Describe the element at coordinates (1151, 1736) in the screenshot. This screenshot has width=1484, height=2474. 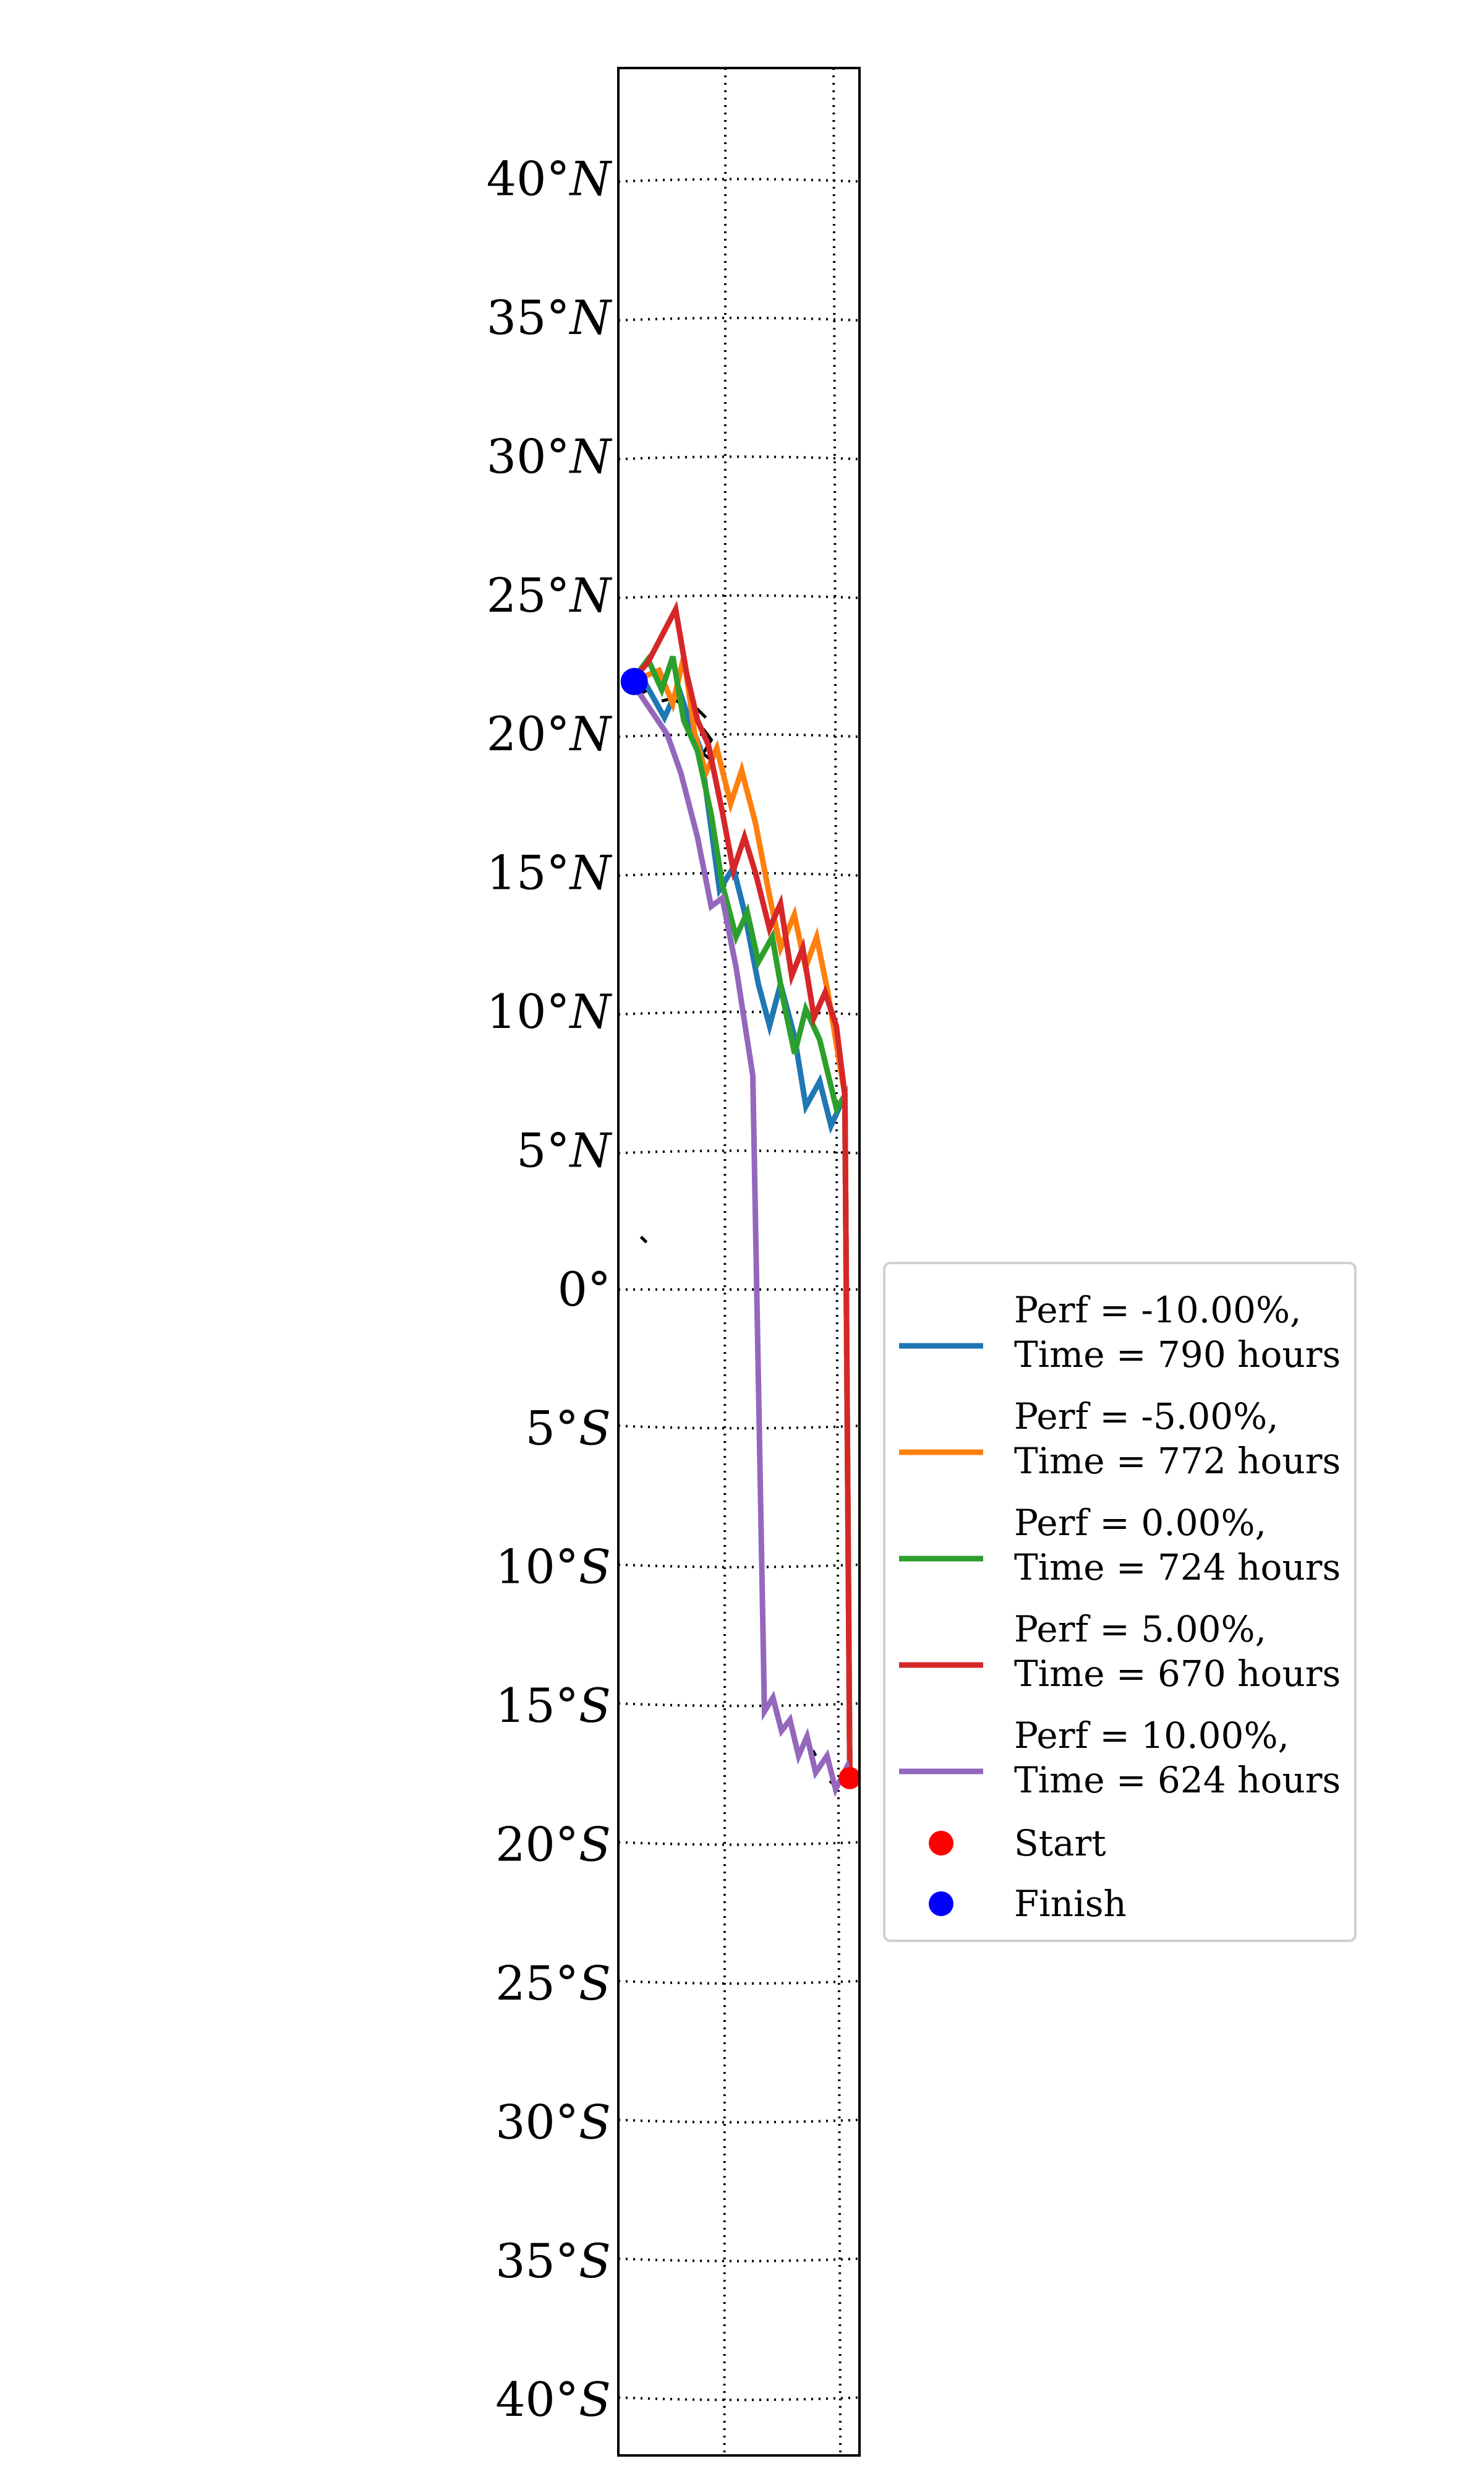
I see `legend-perf-label: Perf = 10.00%,` at that location.